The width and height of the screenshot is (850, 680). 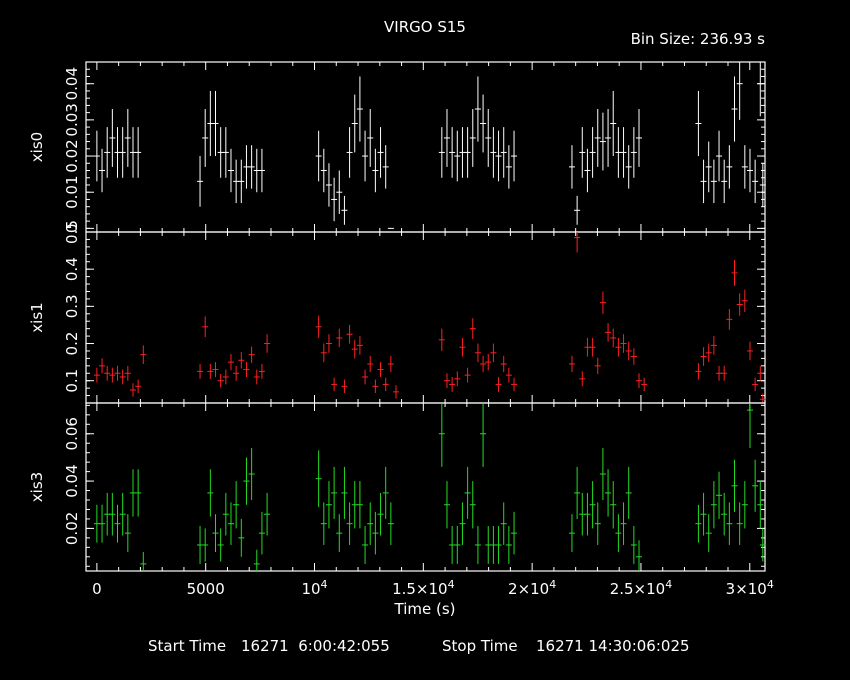 I want to click on stop-time-value: 16271 14:30:06:025, so click(x=613, y=646).